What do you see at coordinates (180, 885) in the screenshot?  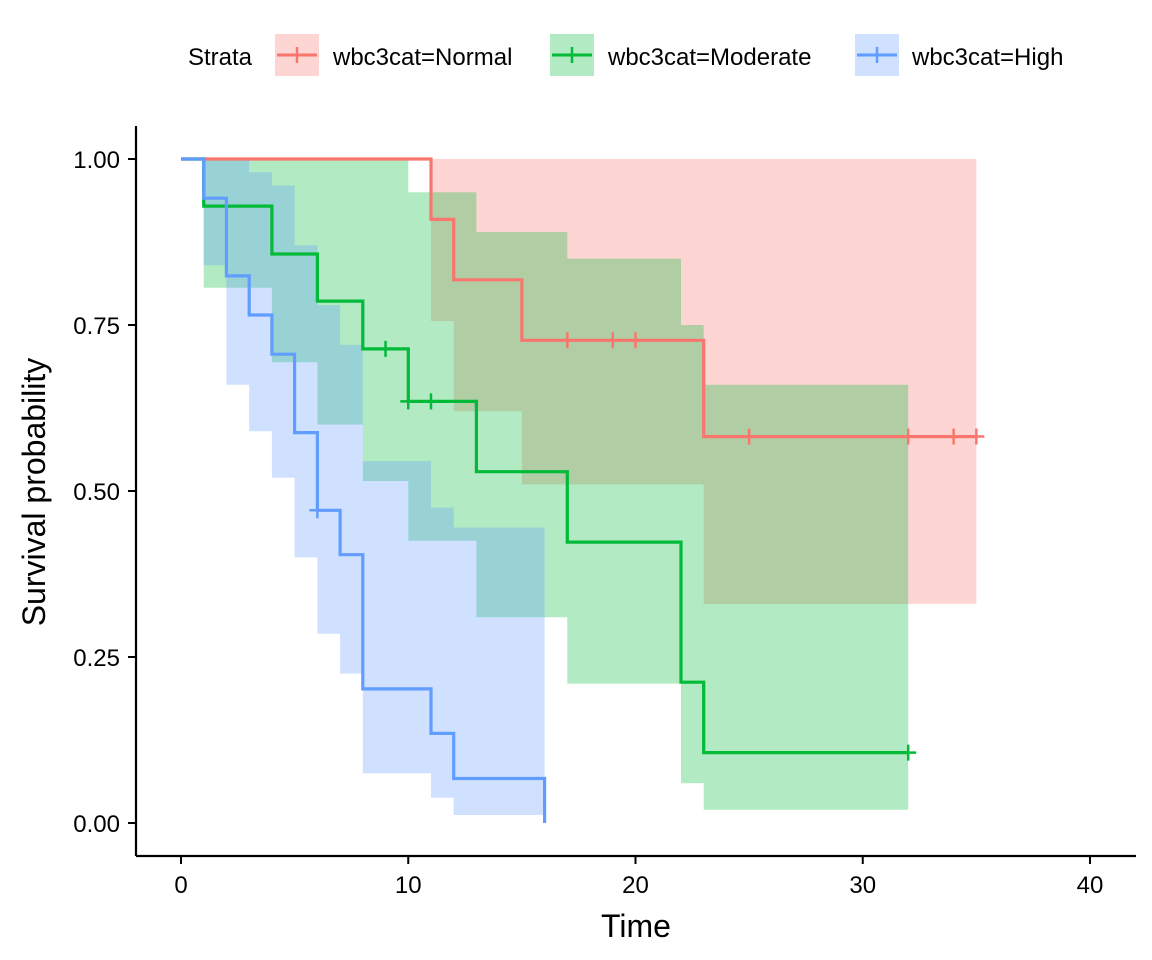 I see `x-tick-label: 0` at bounding box center [180, 885].